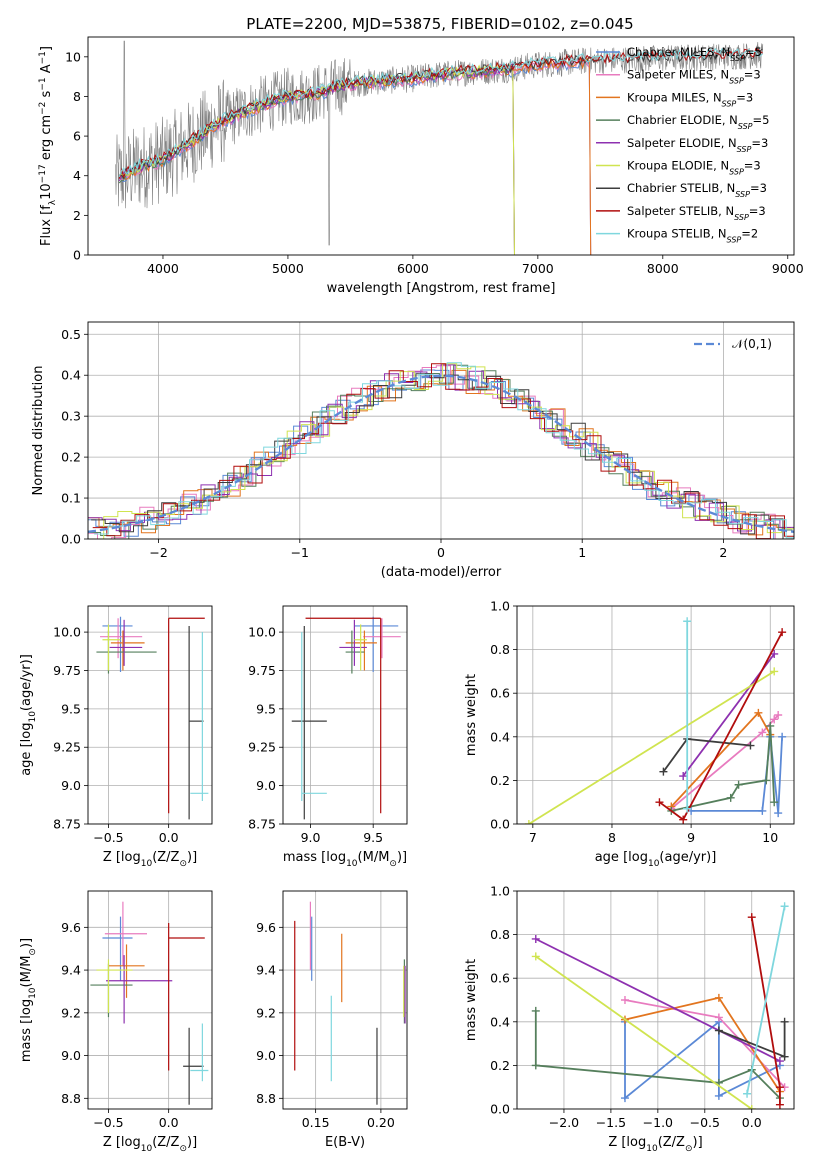 The width and height of the screenshot is (819, 1170). I want to click on legend-label: Kroupa MILES, NSSP=3, so click(690, 99).